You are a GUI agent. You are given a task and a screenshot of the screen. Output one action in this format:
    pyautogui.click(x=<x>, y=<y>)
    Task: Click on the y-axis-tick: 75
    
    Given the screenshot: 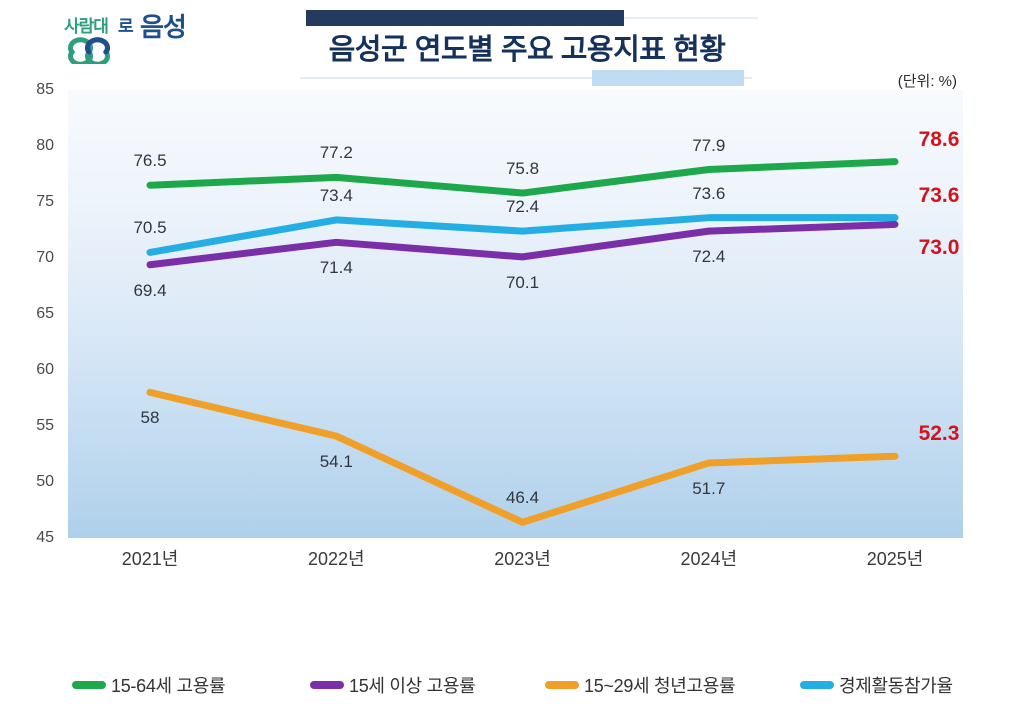 What is the action you would take?
    pyautogui.click(x=45, y=201)
    